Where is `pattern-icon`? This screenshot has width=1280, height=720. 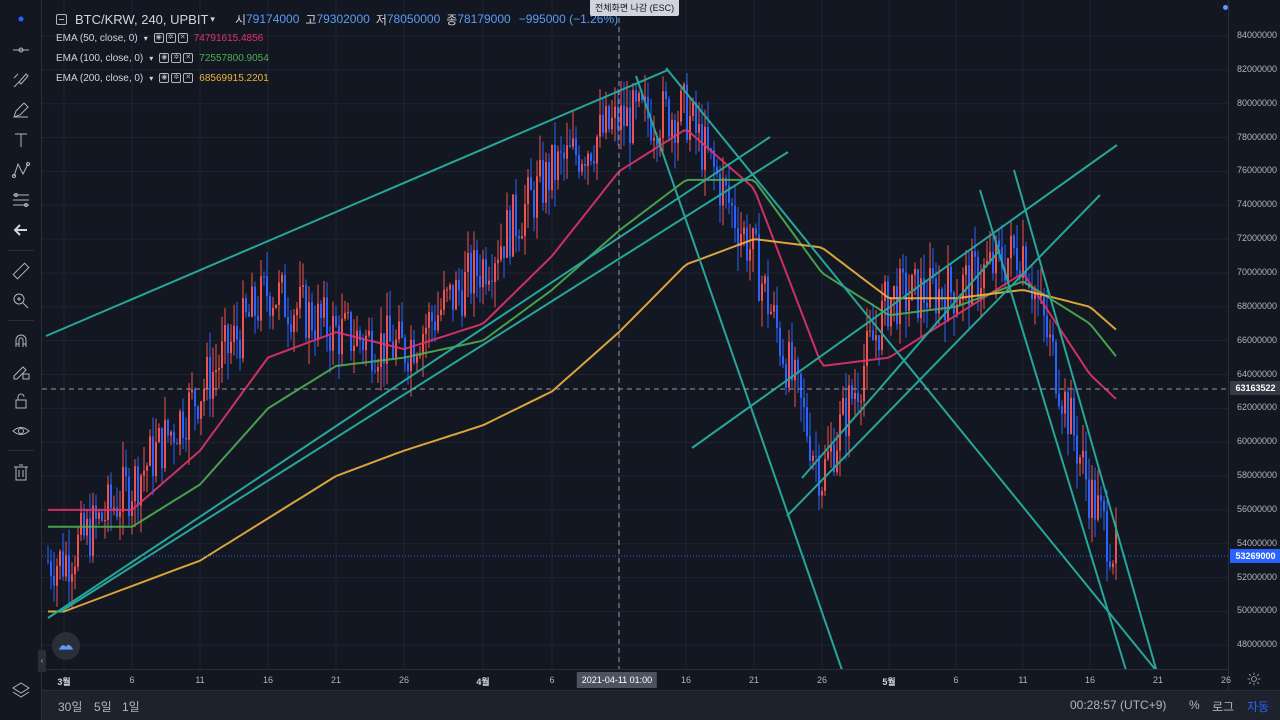 pattern-icon is located at coordinates (21, 170).